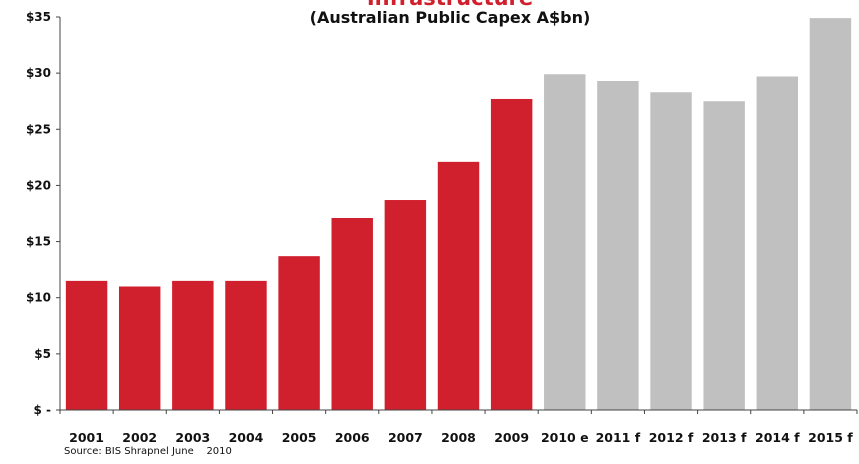  I want to click on bar-2002, so click(139, 348).